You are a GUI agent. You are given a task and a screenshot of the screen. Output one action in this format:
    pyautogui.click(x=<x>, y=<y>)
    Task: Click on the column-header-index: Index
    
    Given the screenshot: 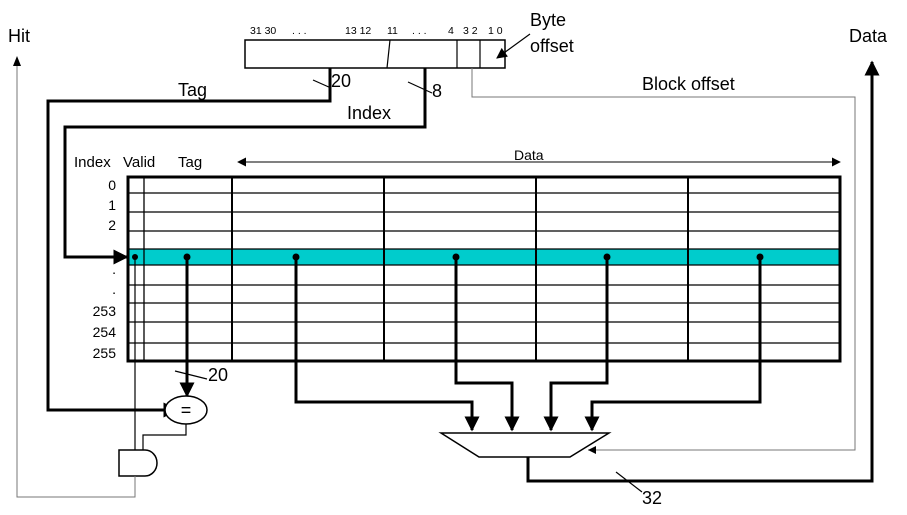 What is the action you would take?
    pyautogui.click(x=92, y=162)
    